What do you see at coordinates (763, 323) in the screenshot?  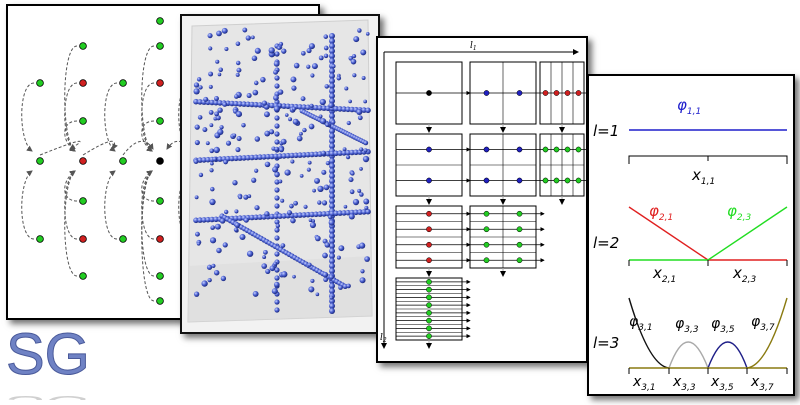 I see `phi-3-7-label: φ3,7` at bounding box center [763, 323].